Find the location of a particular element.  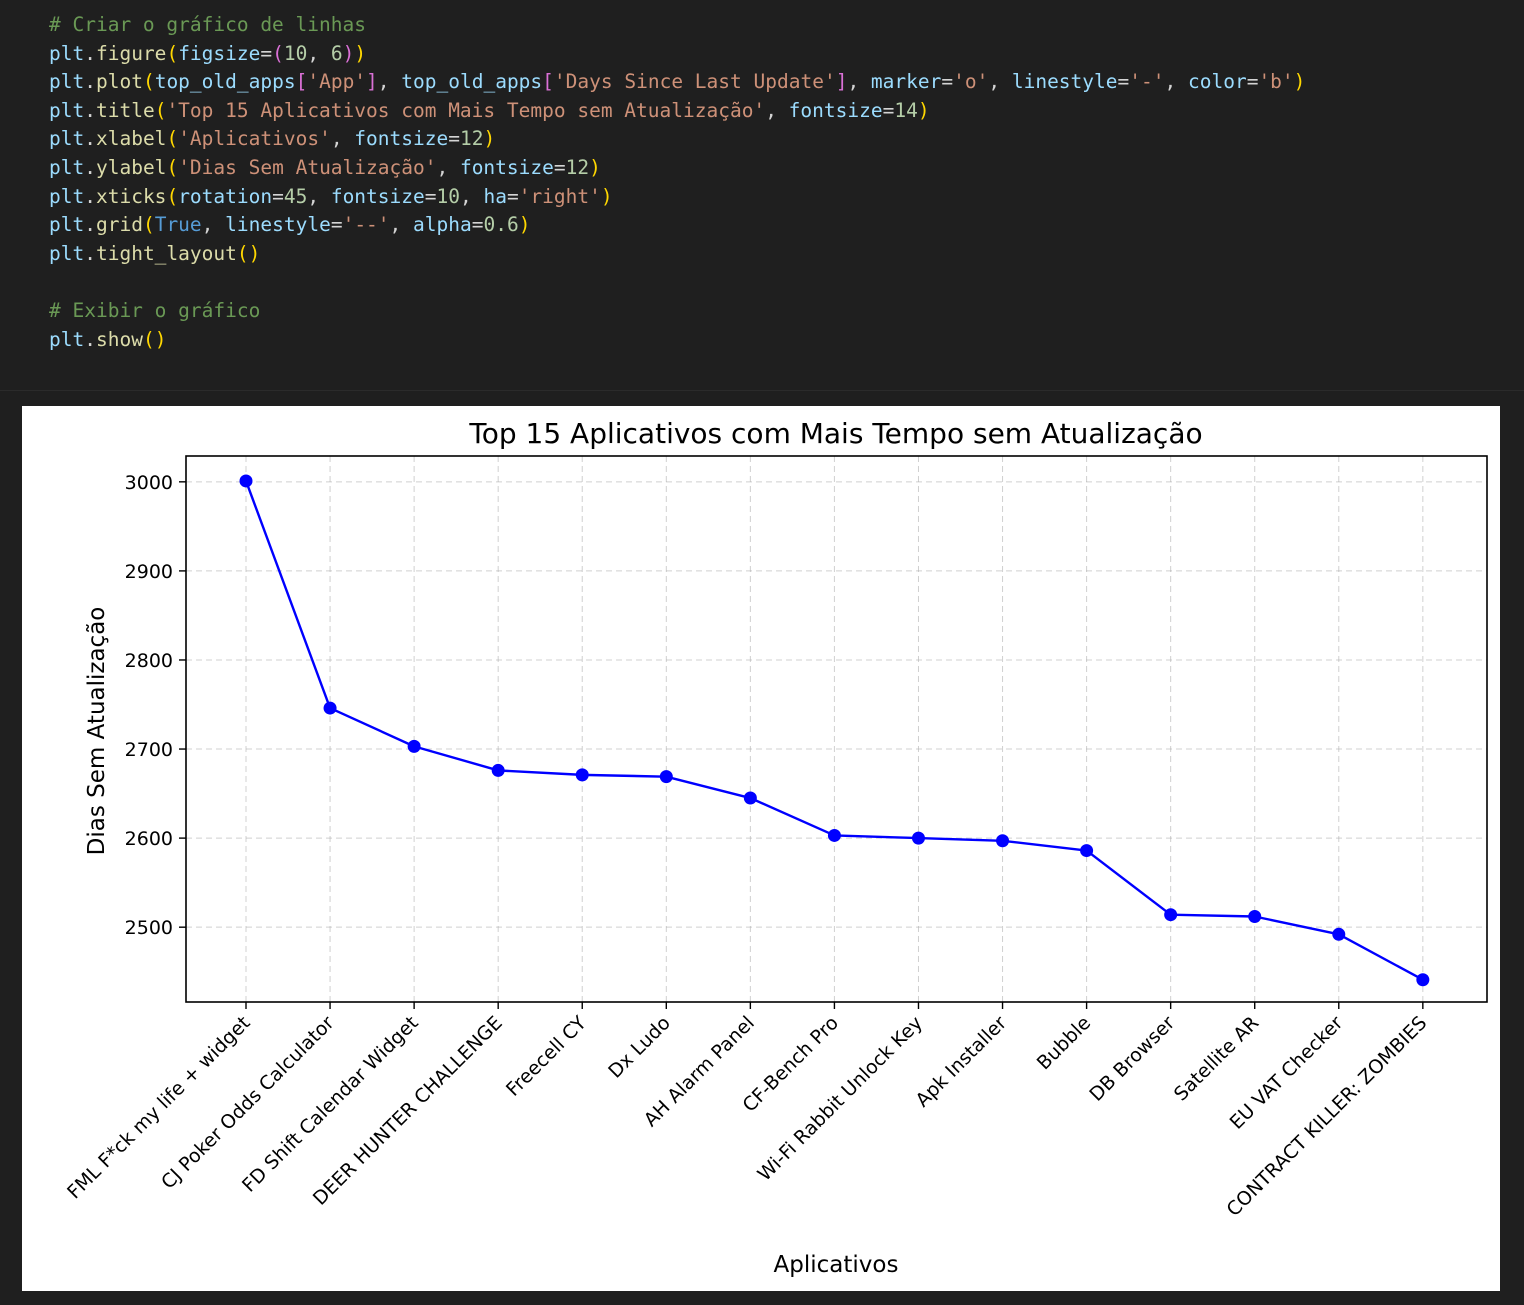

x-axis-label: Aplicativos is located at coordinates (836, 1265).